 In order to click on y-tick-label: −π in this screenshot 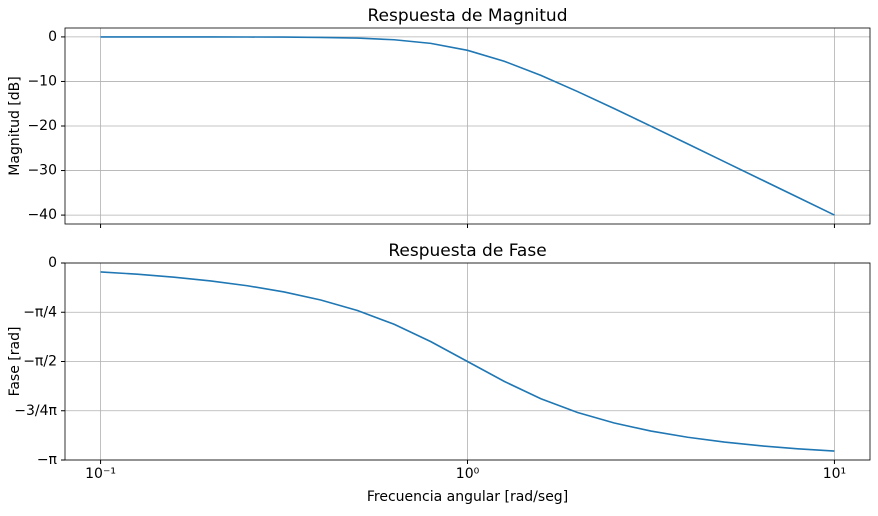, I will do `click(47, 460)`.